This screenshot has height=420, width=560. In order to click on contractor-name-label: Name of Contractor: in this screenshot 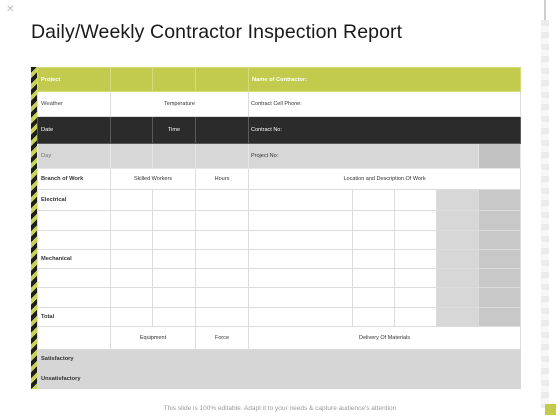, I will do `click(384, 79)`.